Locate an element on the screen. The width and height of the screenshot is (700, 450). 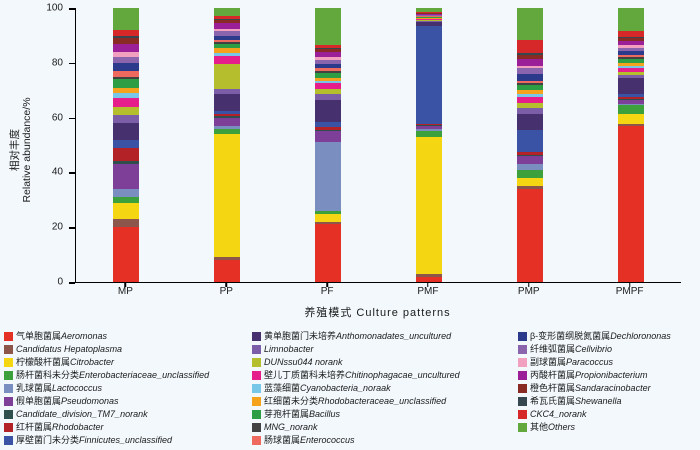
legend-item: 肠杆菌科未分类 Enterobacteriaceae_unclassified is located at coordinates (127, 375).